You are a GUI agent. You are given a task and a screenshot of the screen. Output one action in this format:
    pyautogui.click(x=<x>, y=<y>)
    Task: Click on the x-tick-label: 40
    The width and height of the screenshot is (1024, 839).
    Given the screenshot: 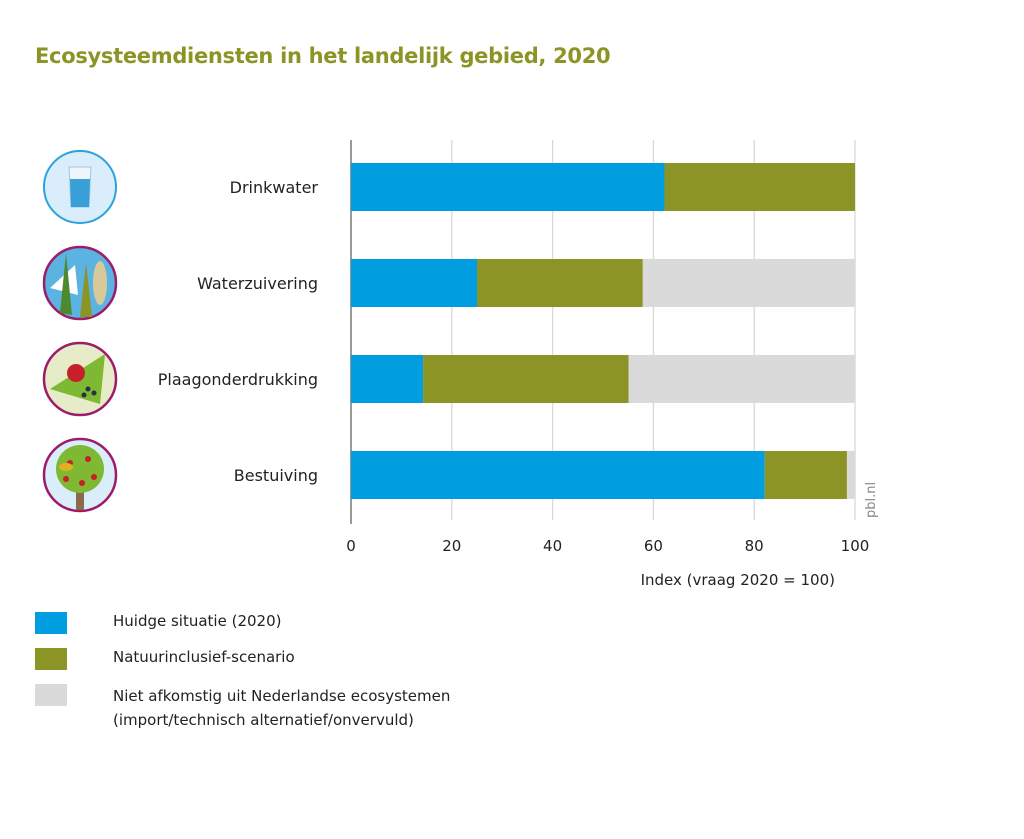 What is the action you would take?
    pyautogui.click(x=552, y=546)
    